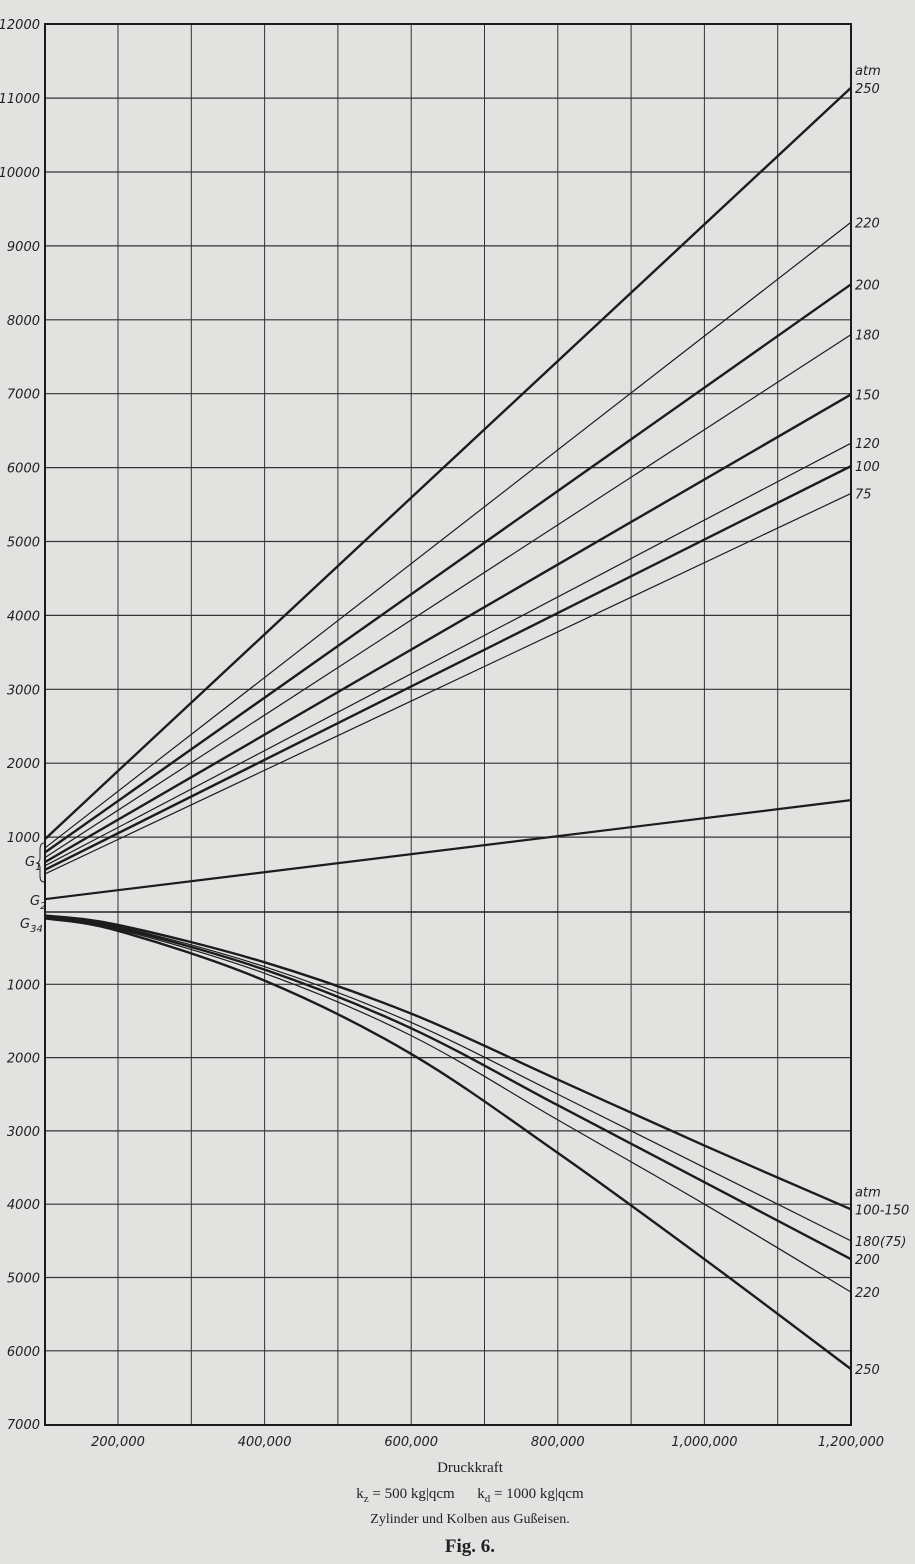  What do you see at coordinates (36, 929) in the screenshot?
I see `g34-label-subscript: 34` at bounding box center [36, 929].